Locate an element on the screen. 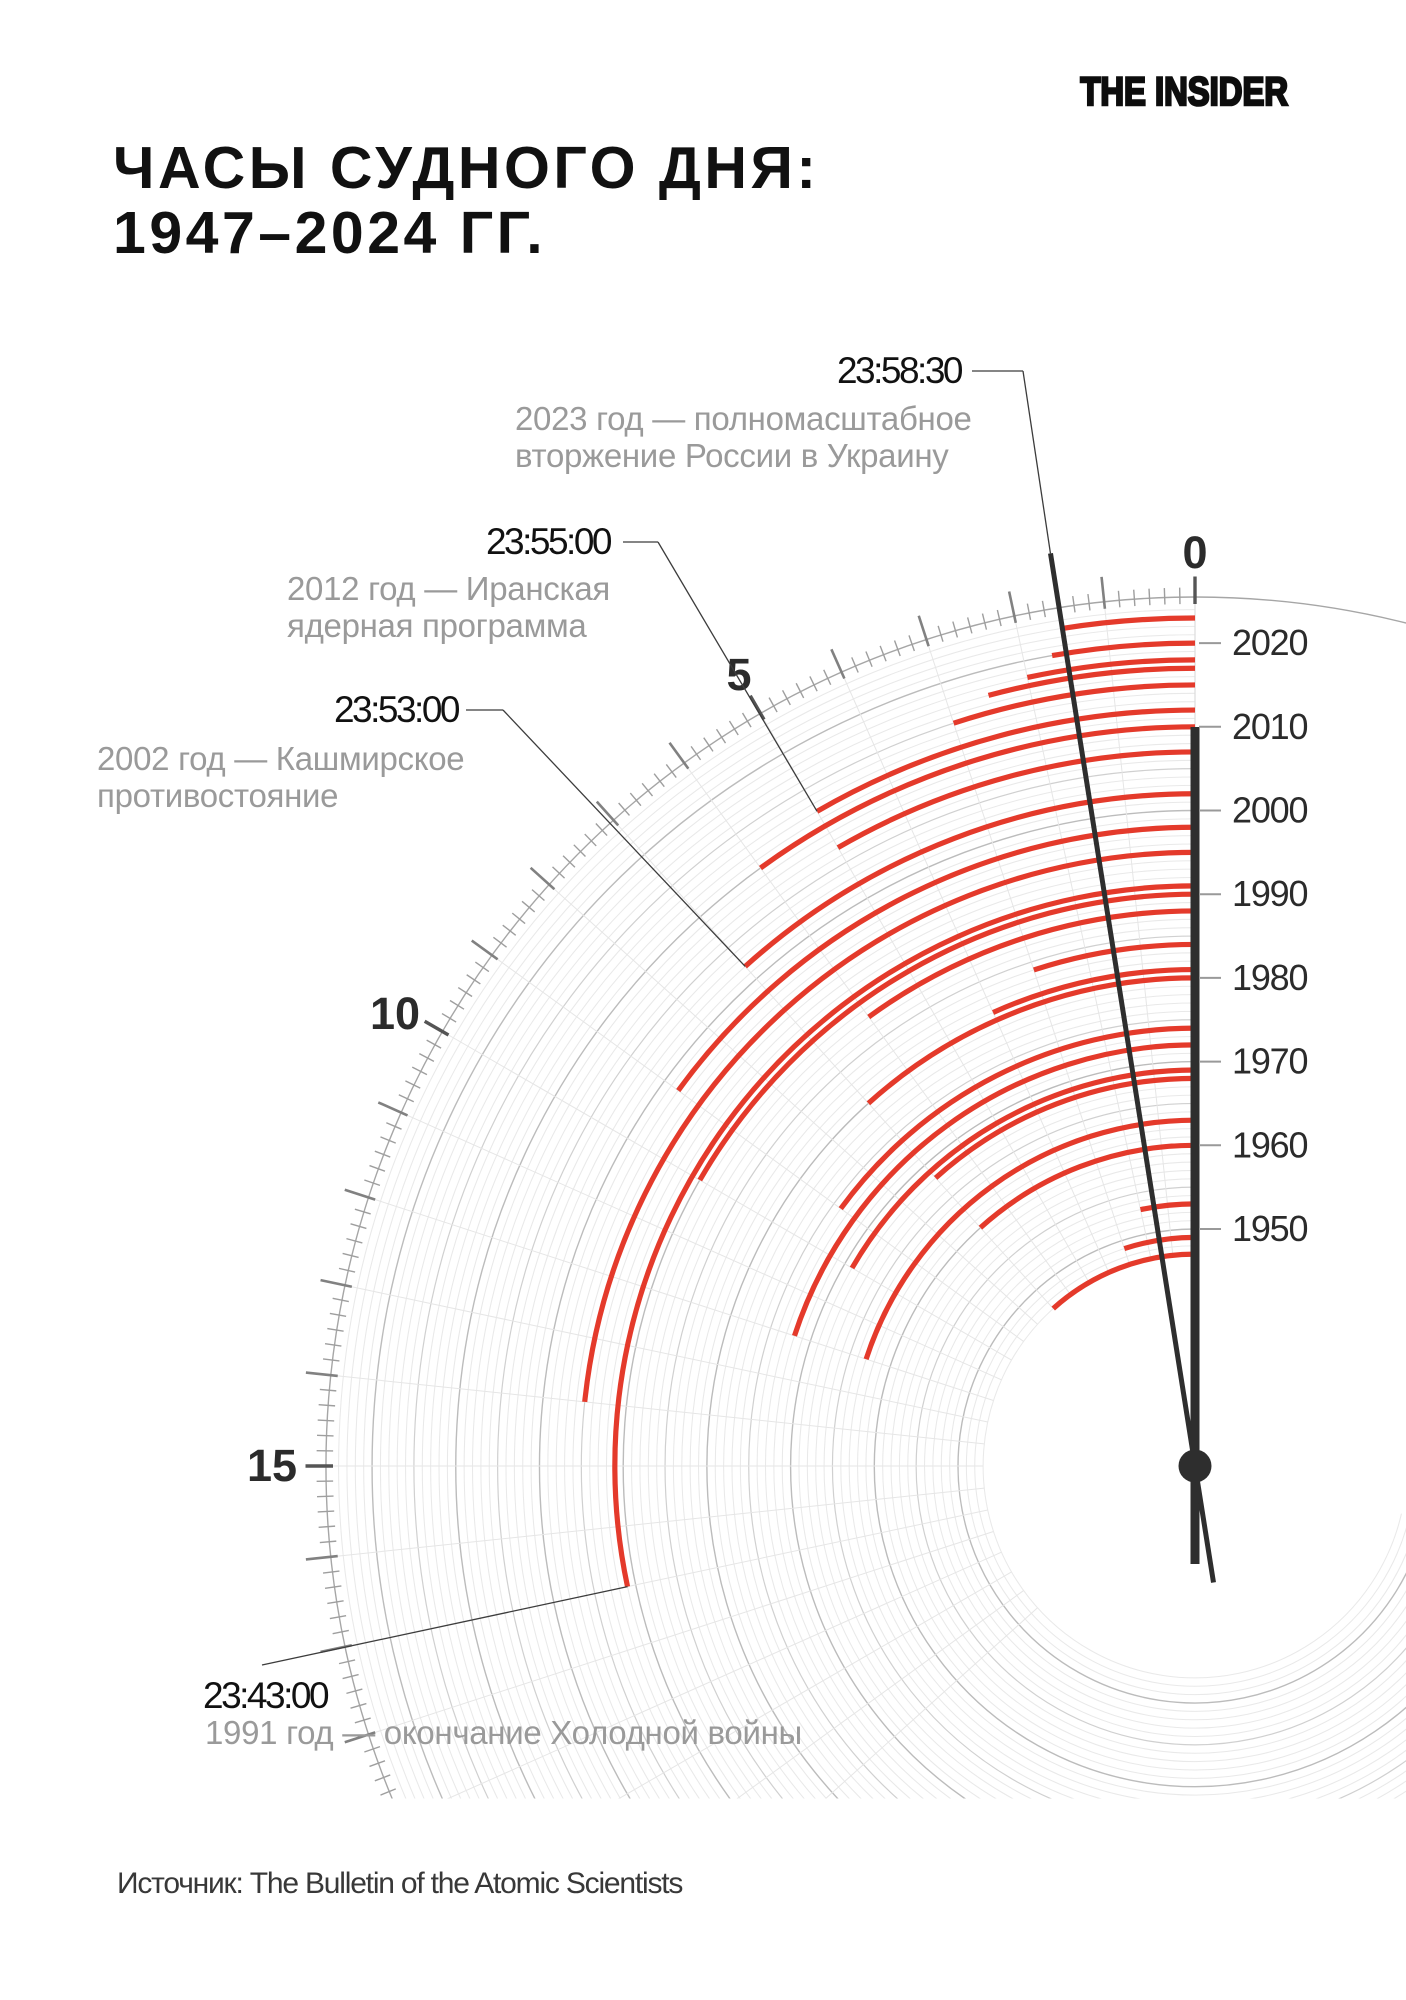 The image size is (1406, 2000). svg-text: 2010 is located at coordinates (1269, 726).